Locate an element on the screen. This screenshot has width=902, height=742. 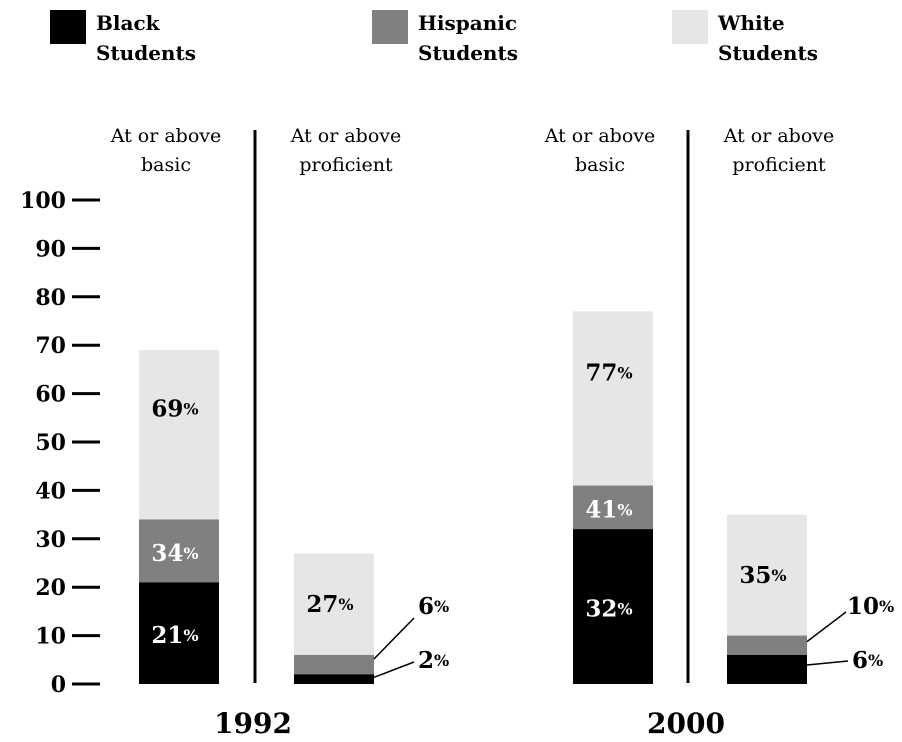
y-tick-label: 20 is located at coordinates (50, 588).